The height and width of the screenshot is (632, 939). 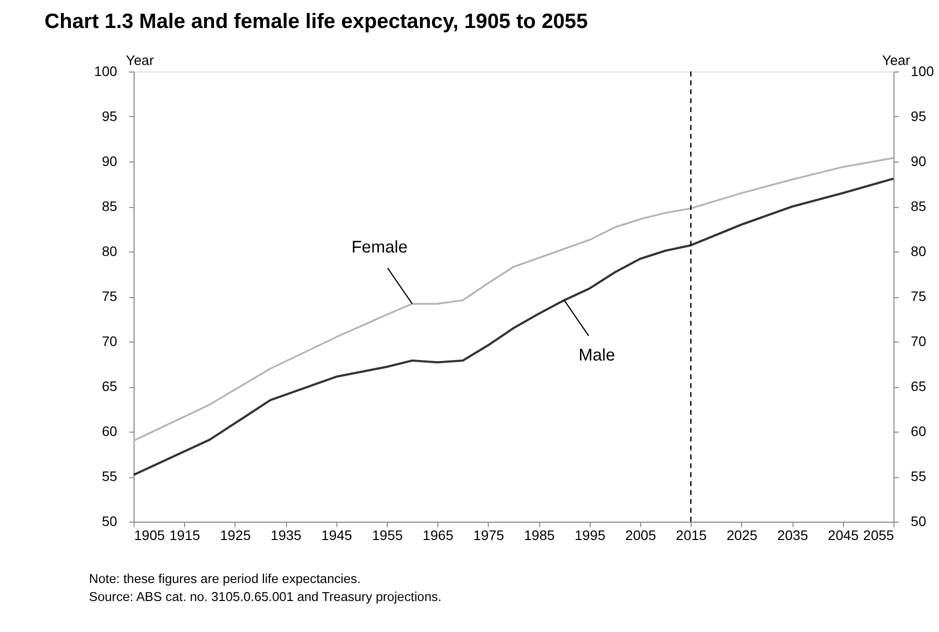 I want to click on x-tick-label: 1935, so click(x=286, y=535).